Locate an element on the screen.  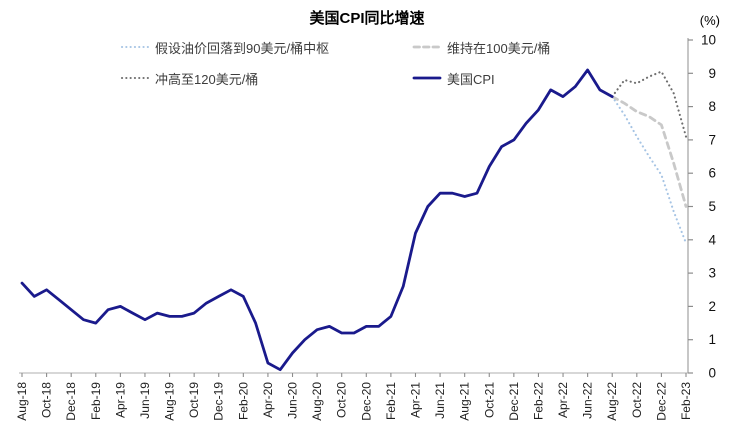
y-tick-label: 5 is located at coordinates (712, 206).